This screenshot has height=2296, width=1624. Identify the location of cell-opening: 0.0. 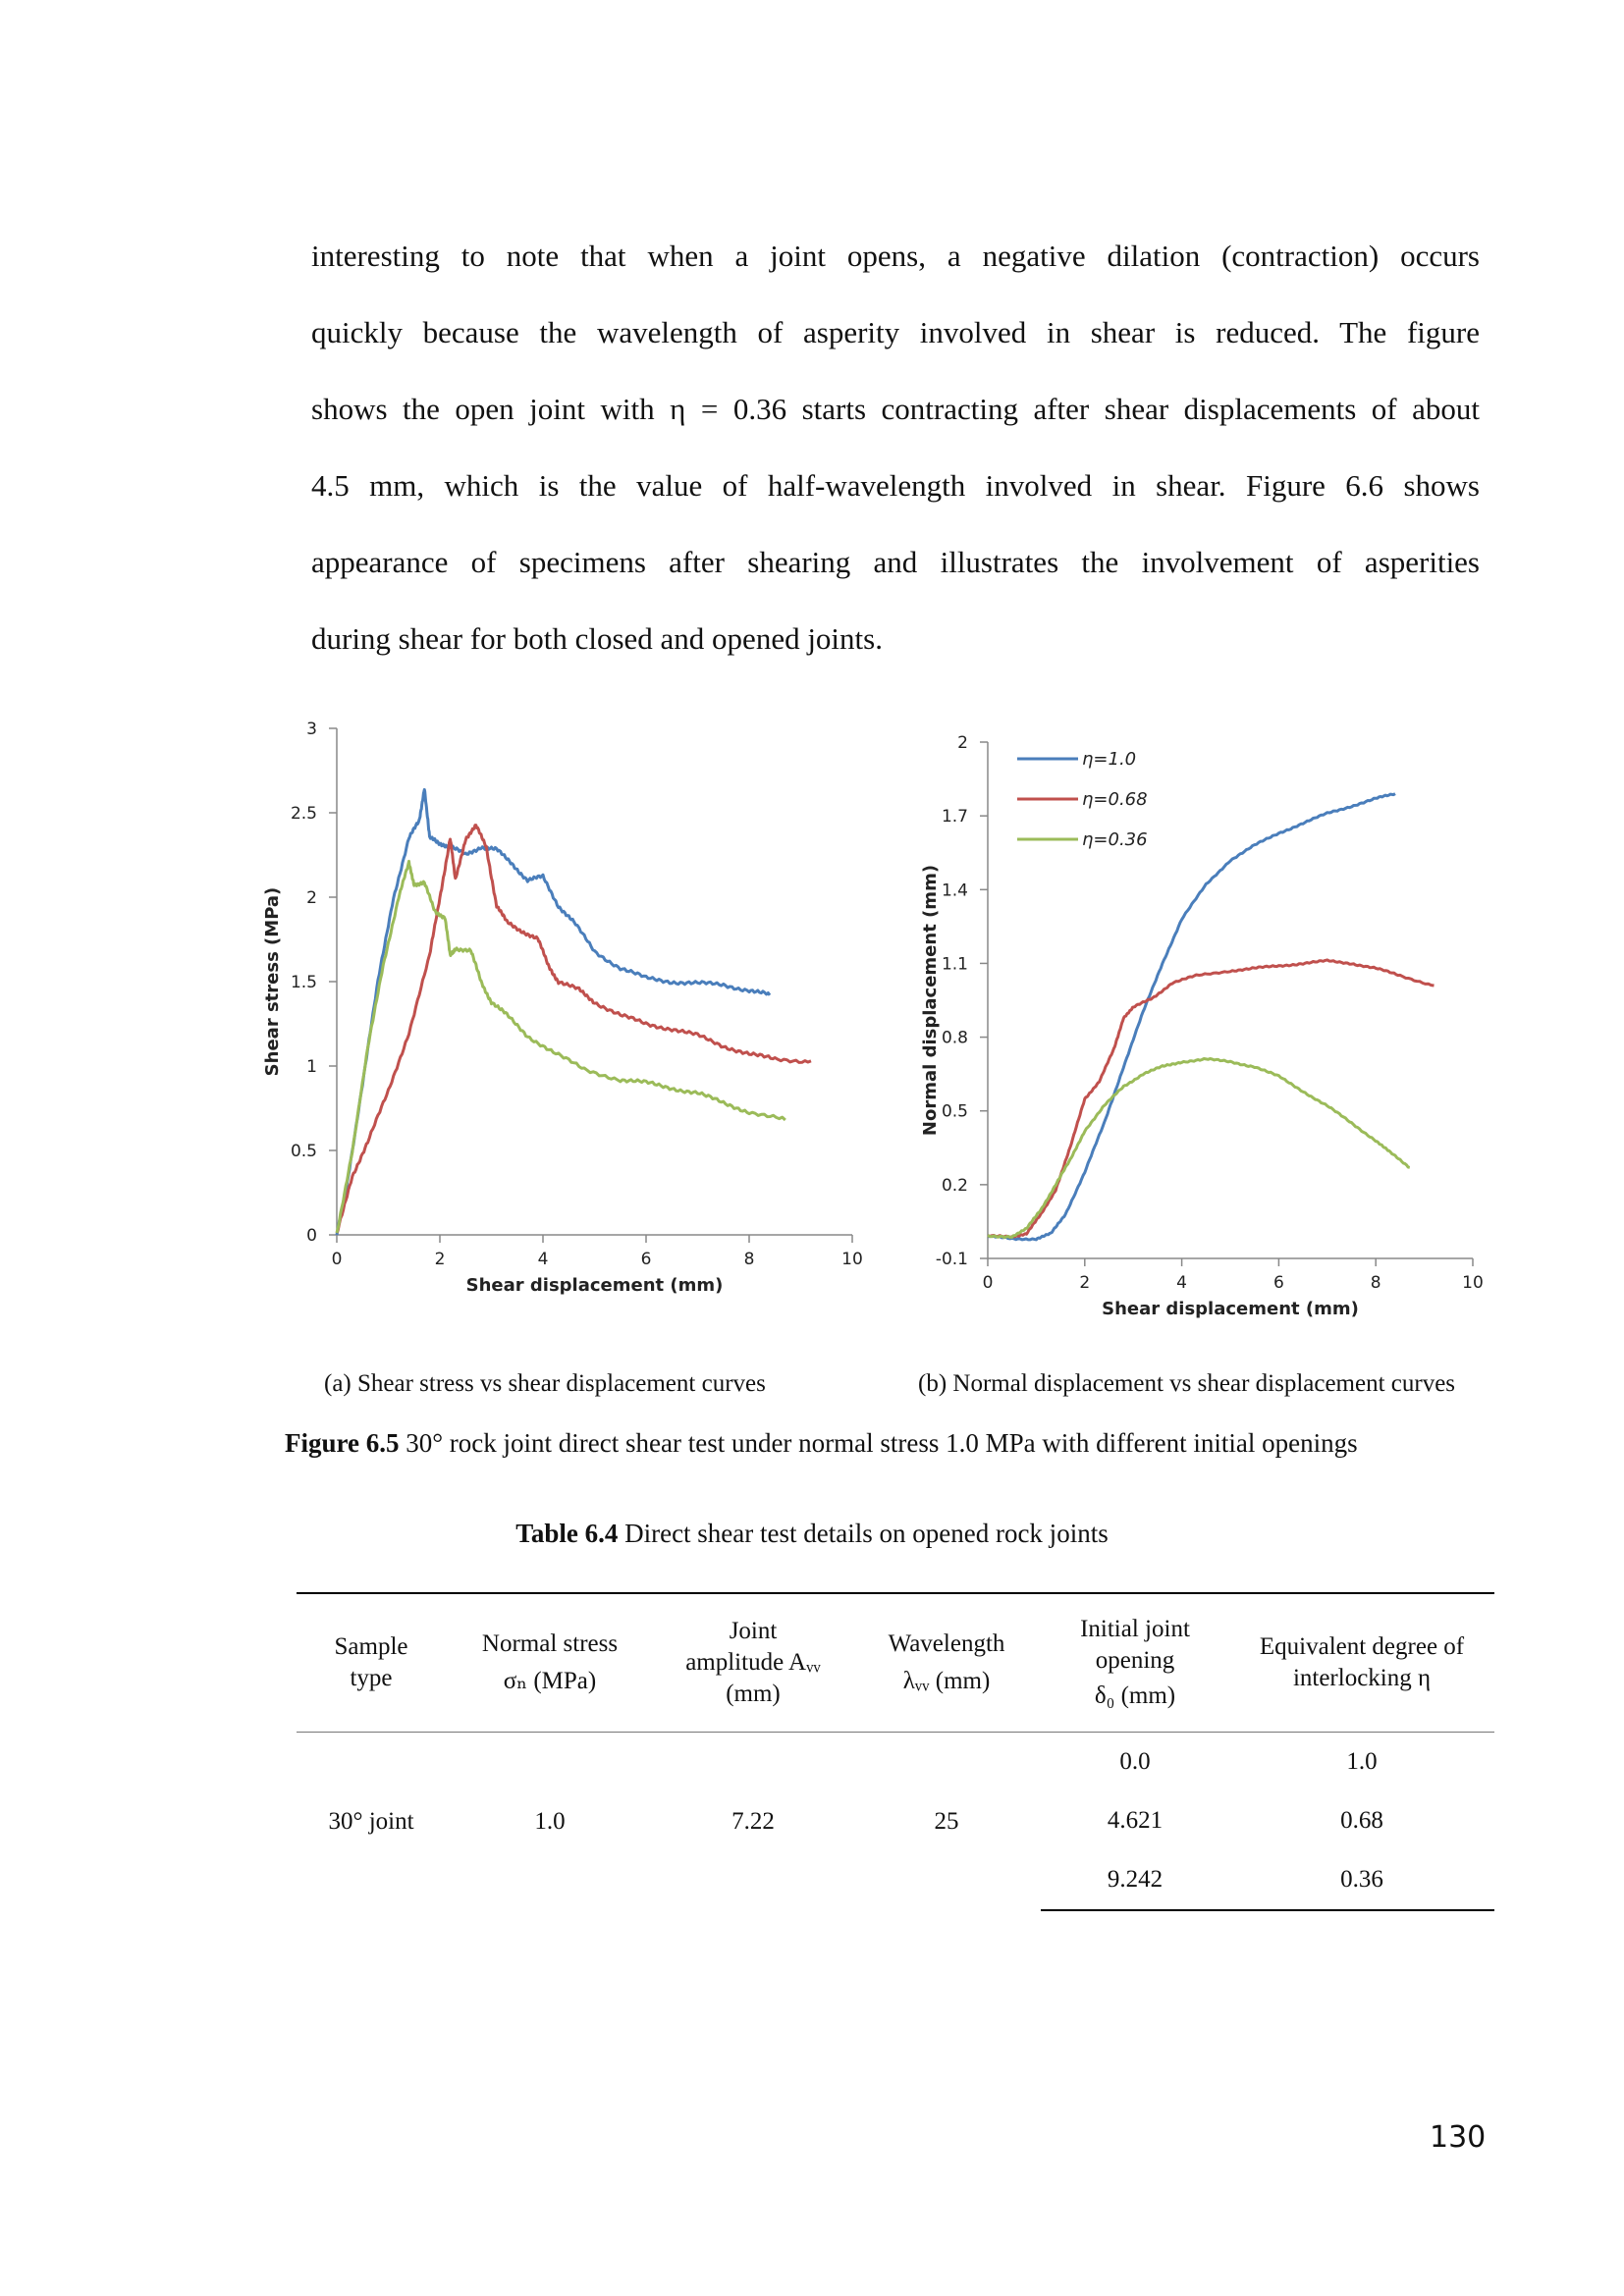
(1135, 1761).